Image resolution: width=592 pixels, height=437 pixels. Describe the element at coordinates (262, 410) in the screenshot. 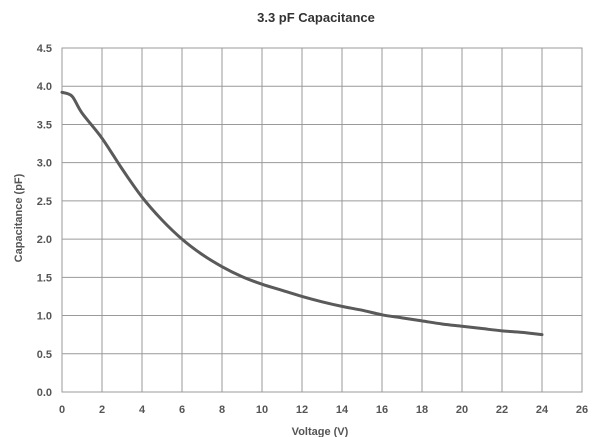

I see `x-tick-label: 10` at that location.